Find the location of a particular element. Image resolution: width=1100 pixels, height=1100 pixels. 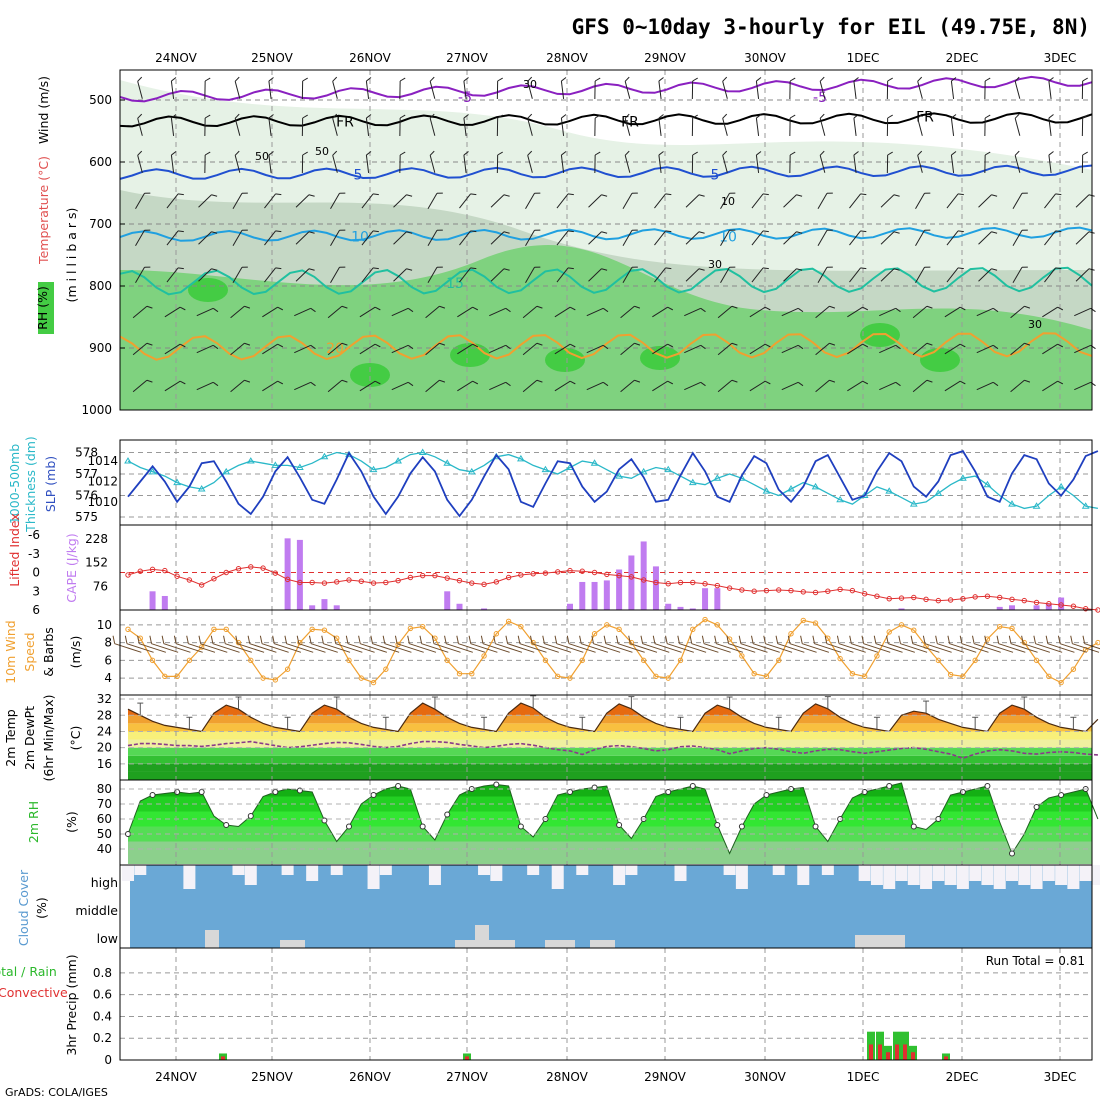

thickness-tick-label: 576 is located at coordinates (86, 495).